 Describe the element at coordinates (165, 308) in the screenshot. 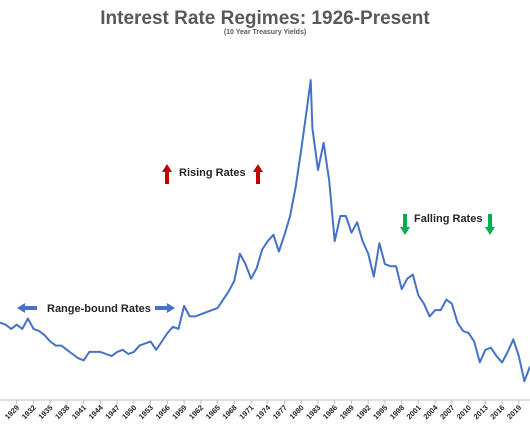

I see `right-arrow-icon` at that location.